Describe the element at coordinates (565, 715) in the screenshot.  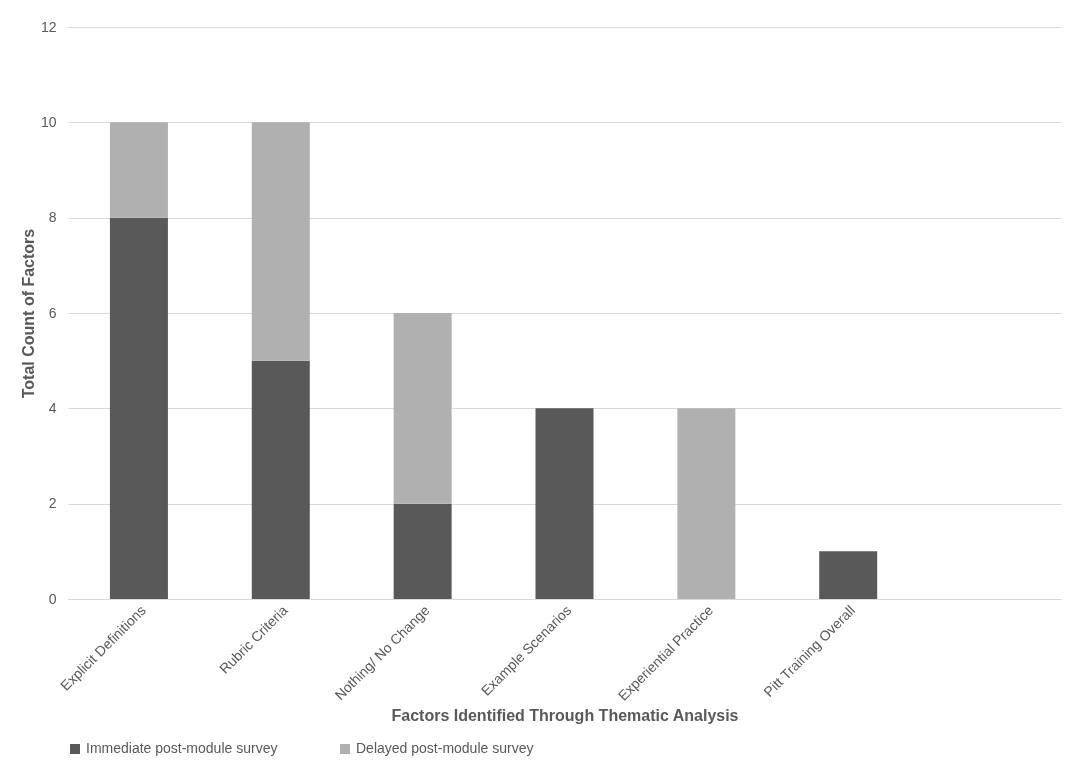
I see `x-axis-title: Factors Identified Through Thematic Analysis` at that location.